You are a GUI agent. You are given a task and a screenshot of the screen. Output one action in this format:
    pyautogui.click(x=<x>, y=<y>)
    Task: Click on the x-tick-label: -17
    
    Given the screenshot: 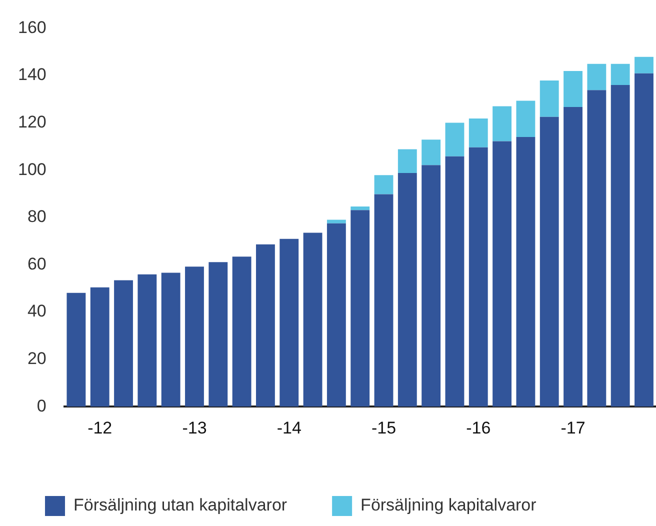 What is the action you would take?
    pyautogui.click(x=573, y=428)
    